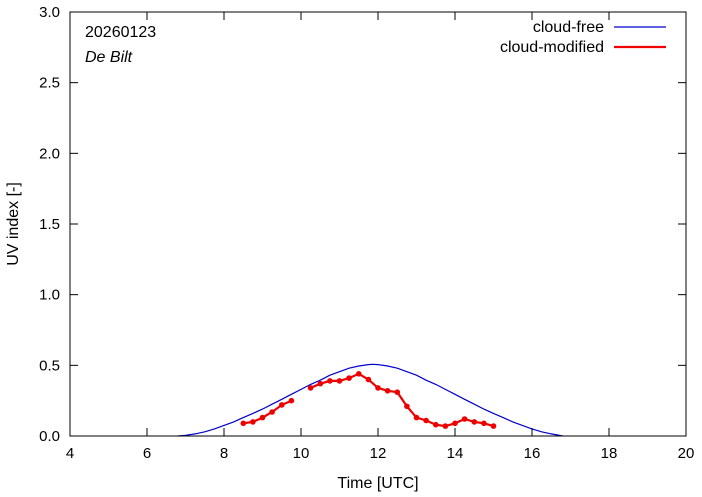 Image resolution: width=702 pixels, height=497 pixels. Describe the element at coordinates (583, 37) in the screenshot. I see `legend: cloud-free cloud-modified` at that location.